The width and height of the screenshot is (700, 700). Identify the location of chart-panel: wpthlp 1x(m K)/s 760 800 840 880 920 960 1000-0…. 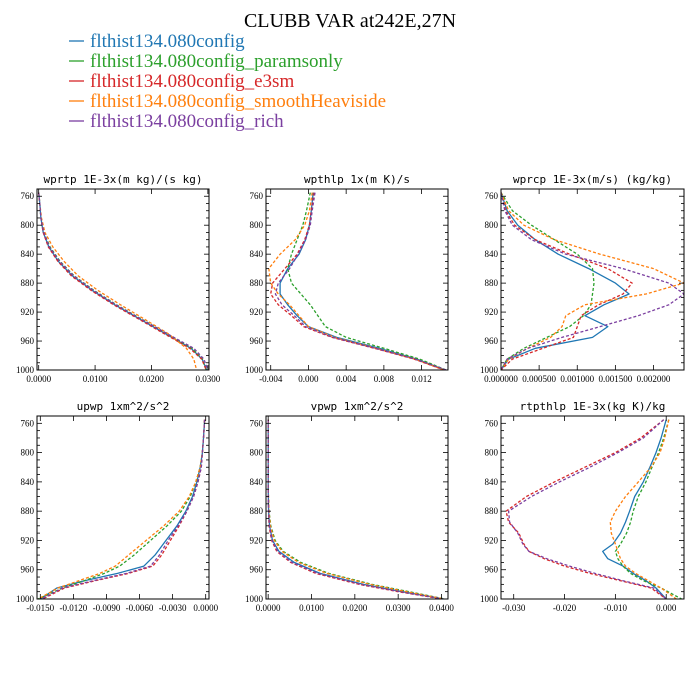
(347, 278).